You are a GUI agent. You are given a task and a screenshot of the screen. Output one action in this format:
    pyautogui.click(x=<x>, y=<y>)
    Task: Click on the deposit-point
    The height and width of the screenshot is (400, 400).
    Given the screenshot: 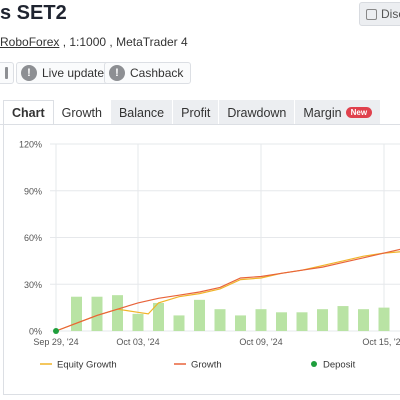 What is the action you would take?
    pyautogui.click(x=56, y=331)
    